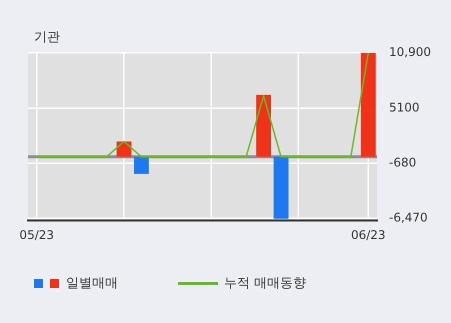 The image size is (451, 323). Describe the element at coordinates (47, 37) in the screenshot. I see `chart-title: 기관` at that location.